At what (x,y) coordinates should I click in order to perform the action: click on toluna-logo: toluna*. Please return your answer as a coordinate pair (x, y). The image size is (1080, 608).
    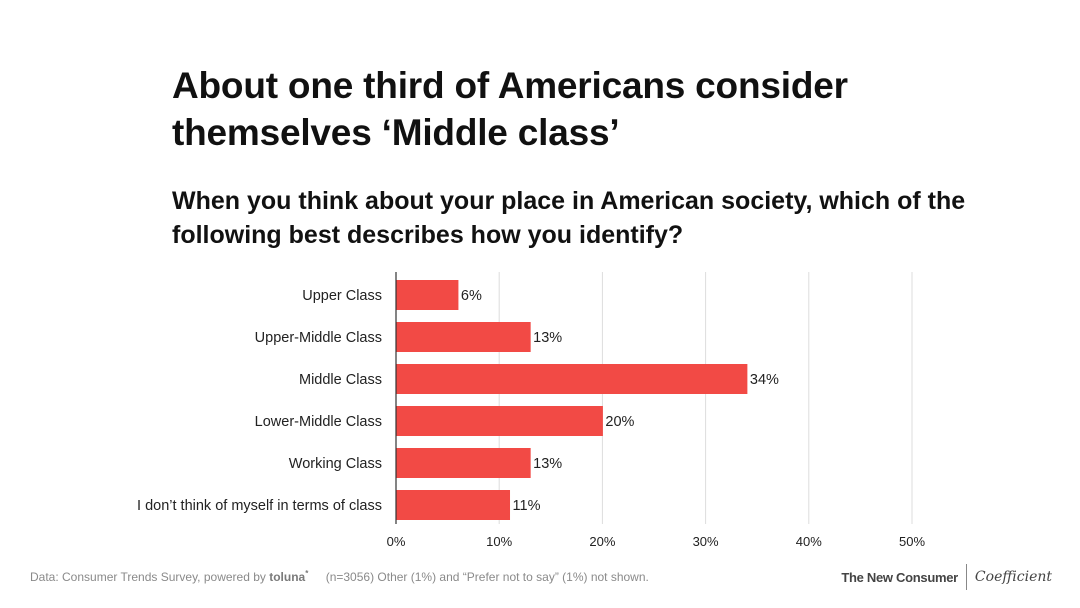
    Looking at the image, I should click on (289, 576).